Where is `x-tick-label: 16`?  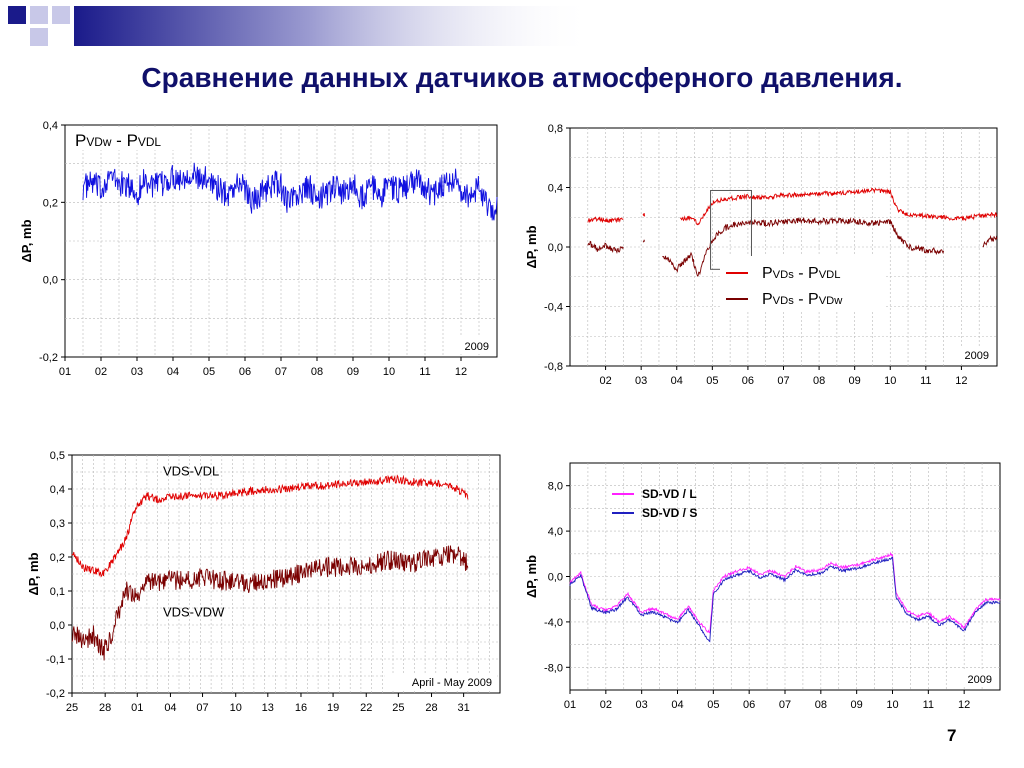 x-tick-label: 16 is located at coordinates (301, 708).